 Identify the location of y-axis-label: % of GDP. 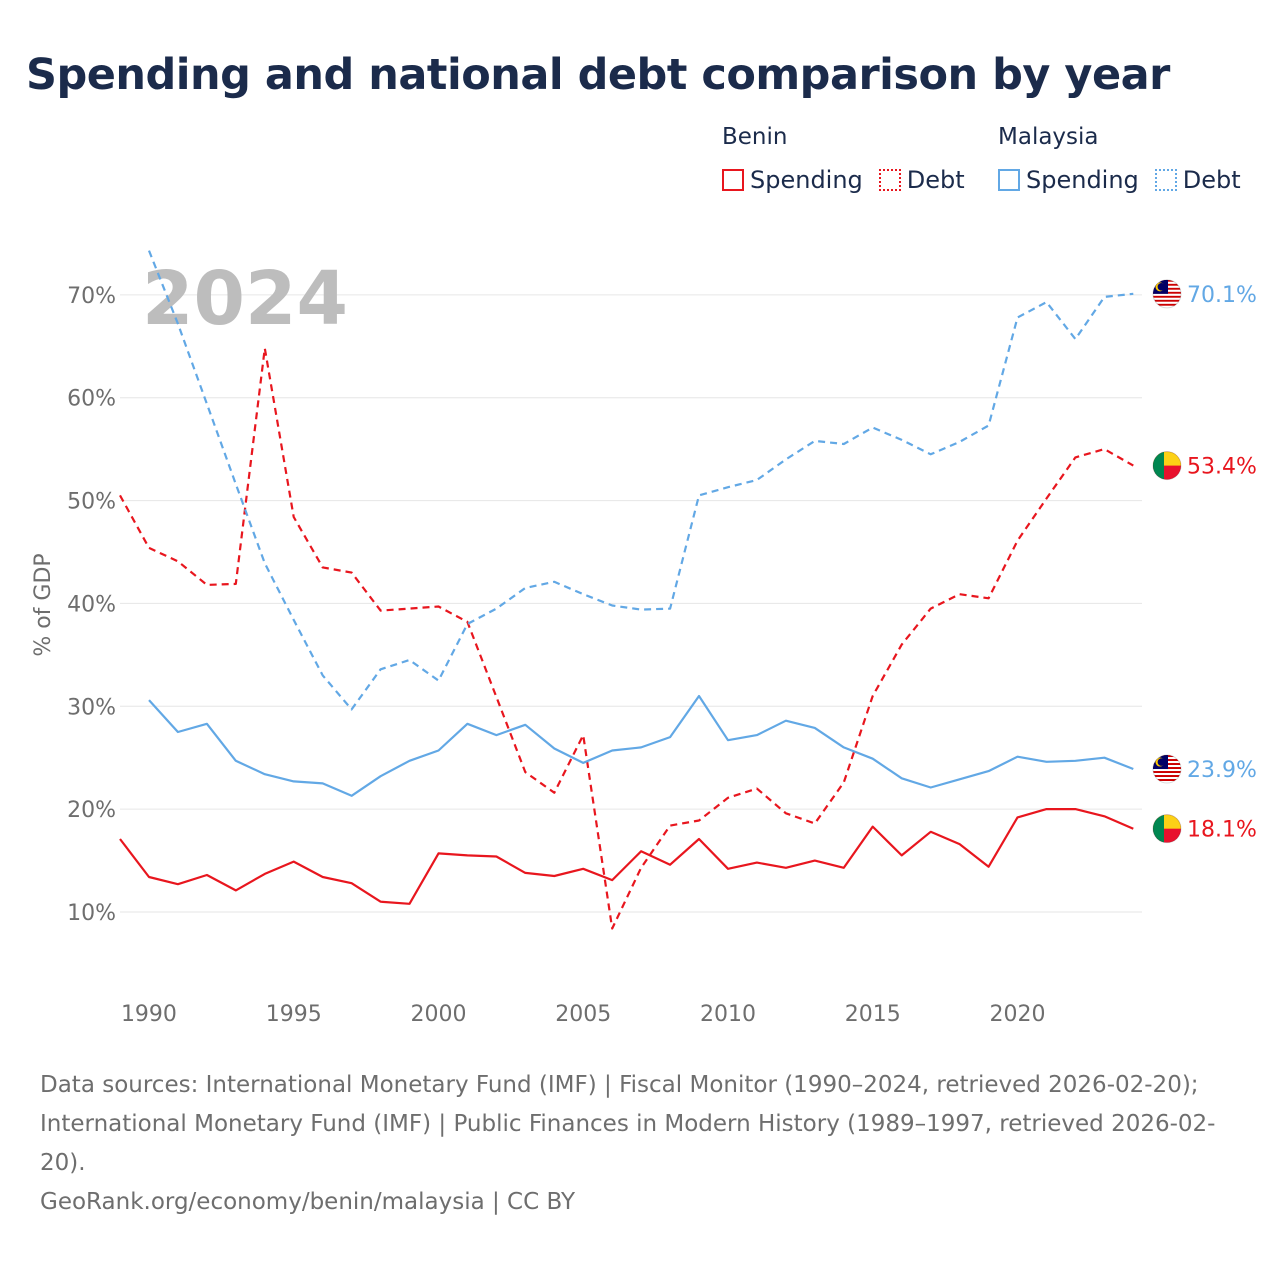
(43, 604).